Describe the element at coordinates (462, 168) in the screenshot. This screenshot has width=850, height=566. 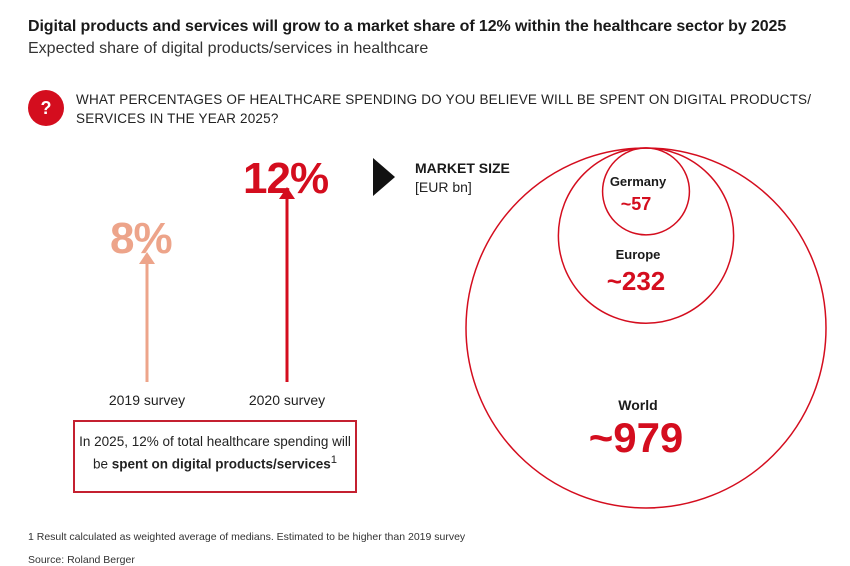
I see `market-size-title: MARKET SIZE` at that location.